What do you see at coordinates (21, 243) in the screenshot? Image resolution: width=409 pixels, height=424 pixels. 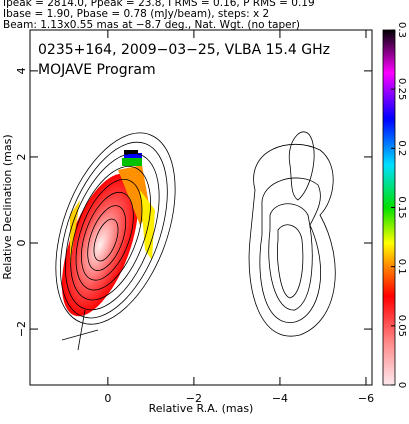 I see `y-tick-label: 0` at bounding box center [21, 243].